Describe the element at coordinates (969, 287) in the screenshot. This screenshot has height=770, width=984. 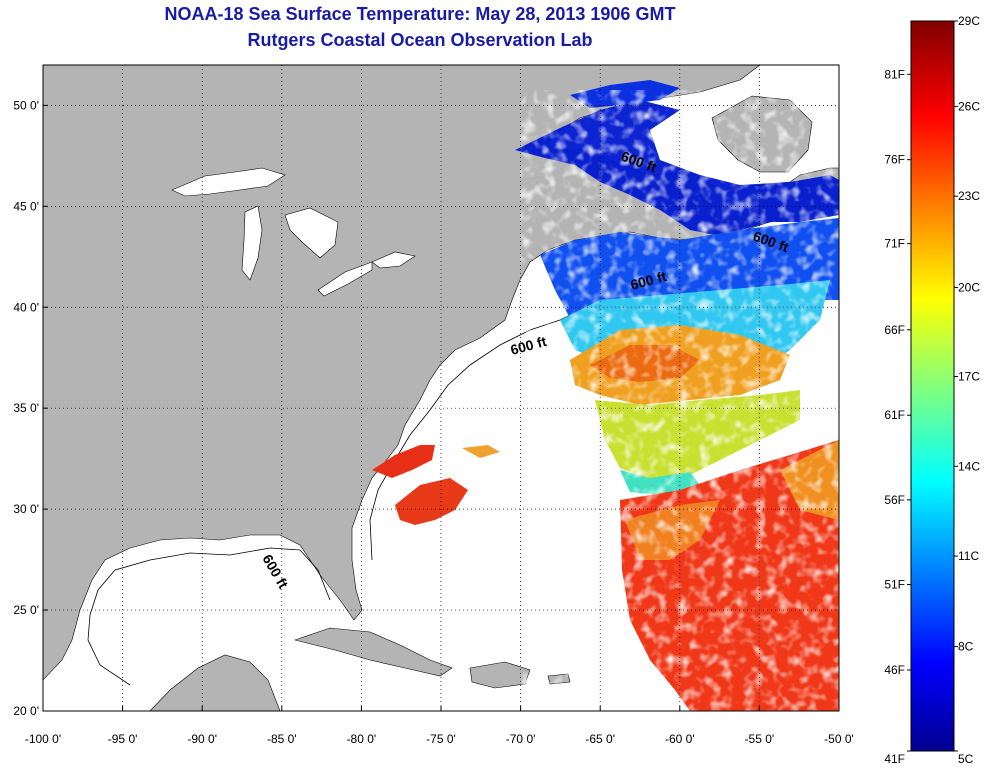
I see `colorbar-celsius-label: 20C` at that location.